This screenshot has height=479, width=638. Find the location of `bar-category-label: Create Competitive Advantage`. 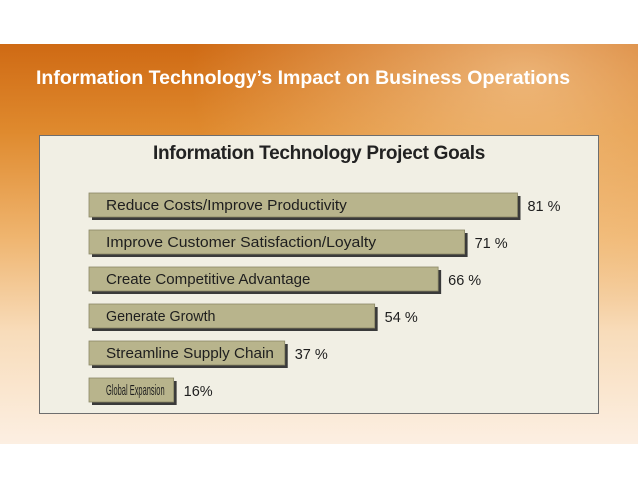

bar-category-label: Create Competitive Advantage is located at coordinates (208, 280).